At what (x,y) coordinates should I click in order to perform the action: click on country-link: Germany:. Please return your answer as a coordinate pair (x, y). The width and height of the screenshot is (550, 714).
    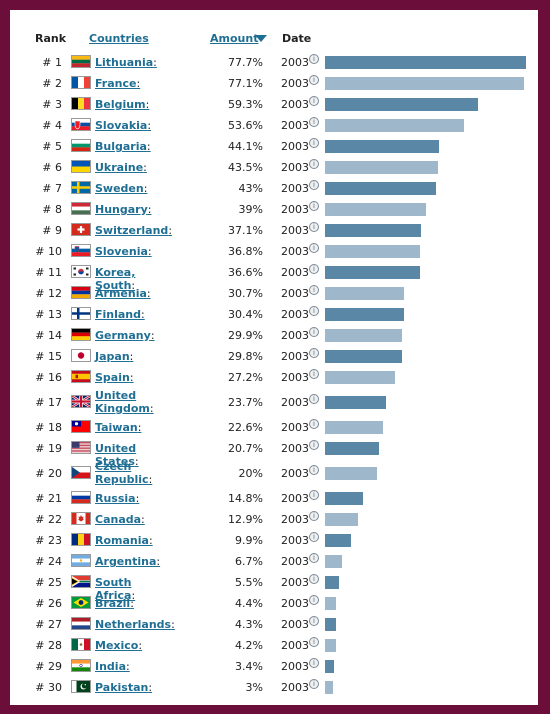
    Looking at the image, I should click on (135, 335).